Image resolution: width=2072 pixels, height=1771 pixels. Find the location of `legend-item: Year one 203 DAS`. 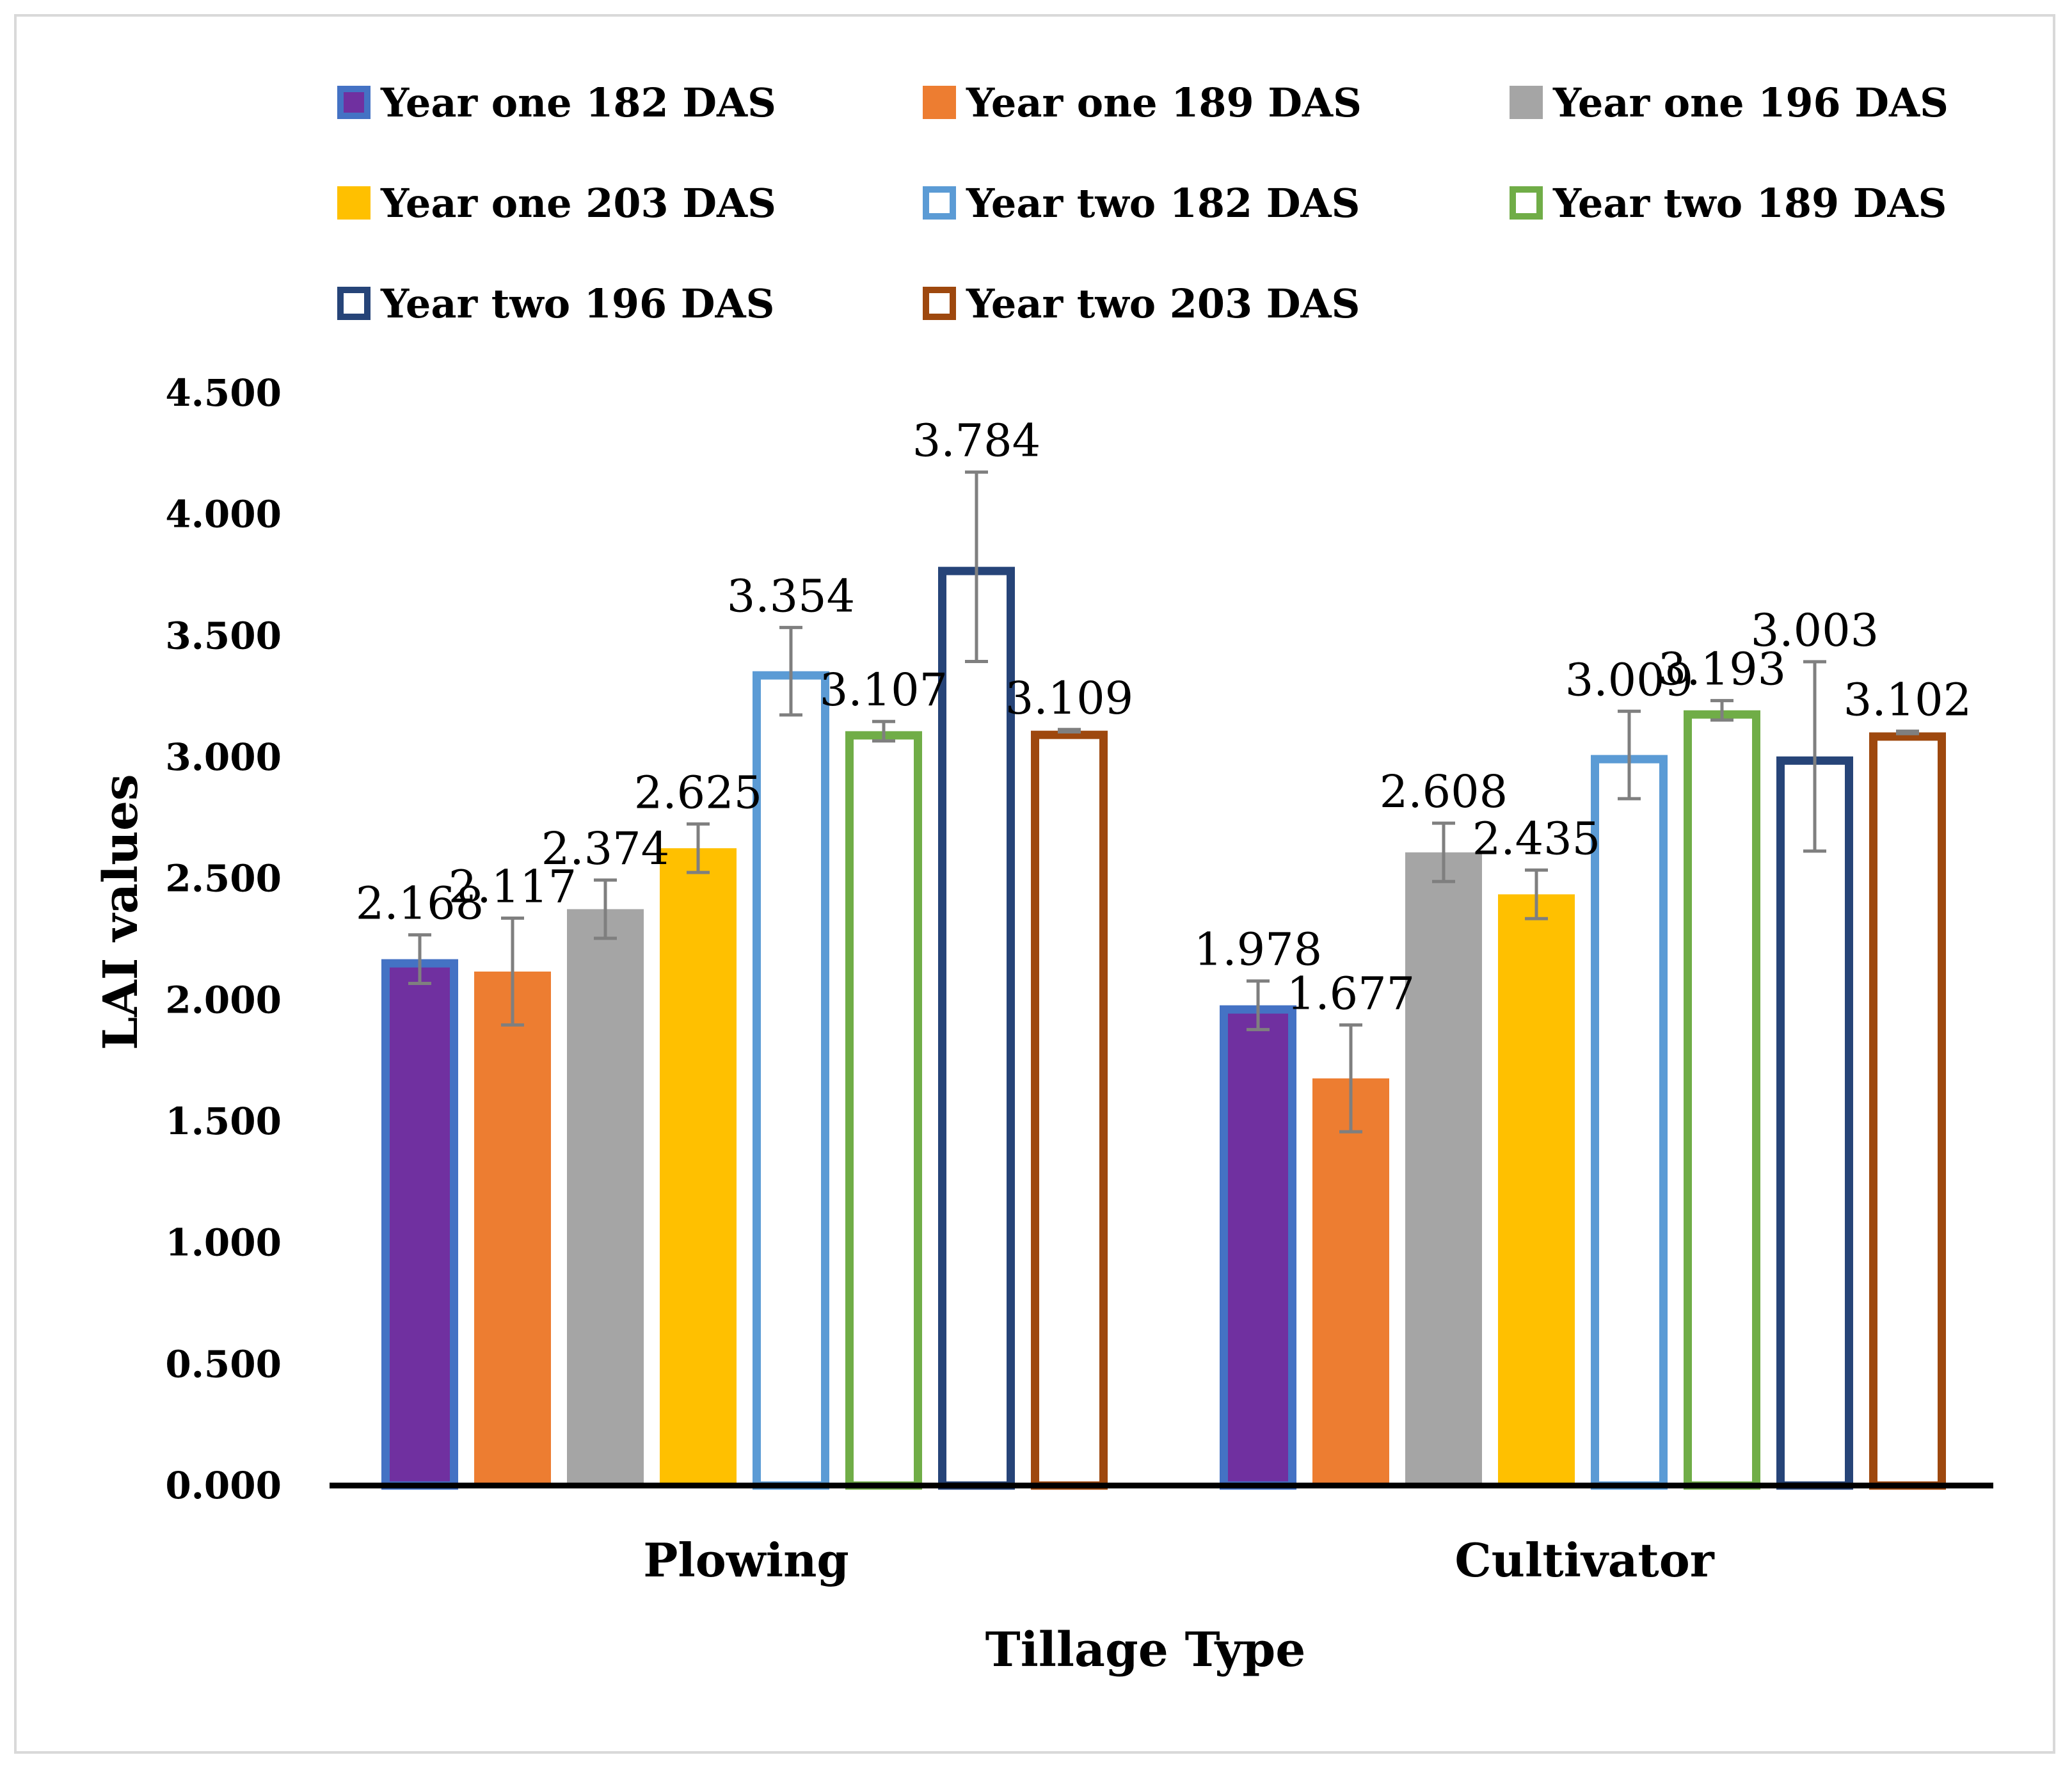

legend-item: Year one 203 DAS is located at coordinates (556, 204).